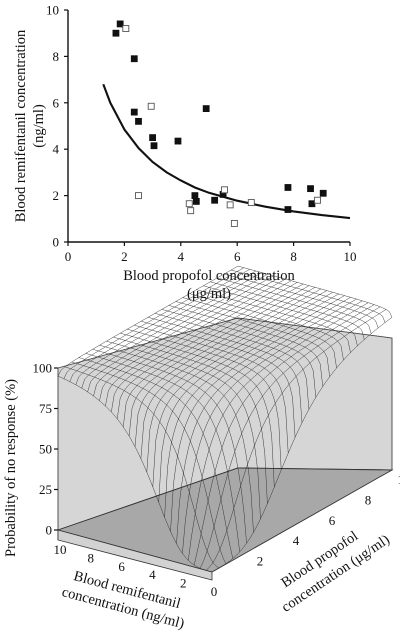 Image resolution: width=400 pixels, height=632 pixels. I want to click on surface-z-tick-label: 0, so click(49, 530).